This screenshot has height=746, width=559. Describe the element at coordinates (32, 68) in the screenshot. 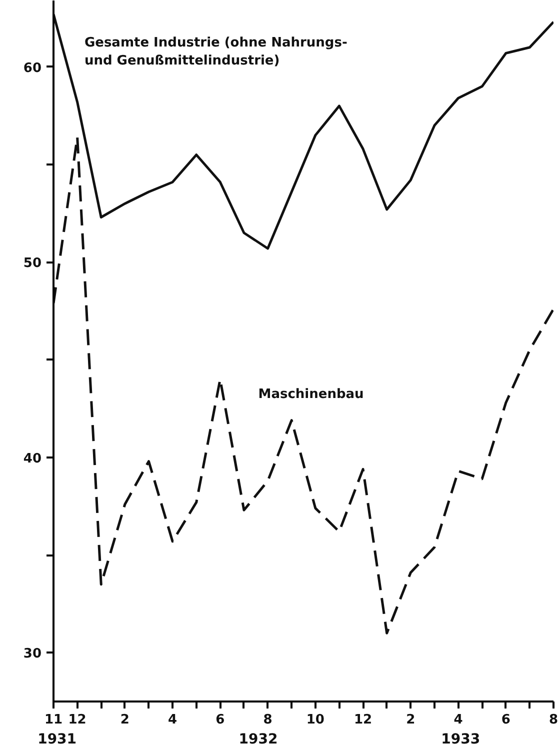

I see `y-tick-label: 60` at that location.